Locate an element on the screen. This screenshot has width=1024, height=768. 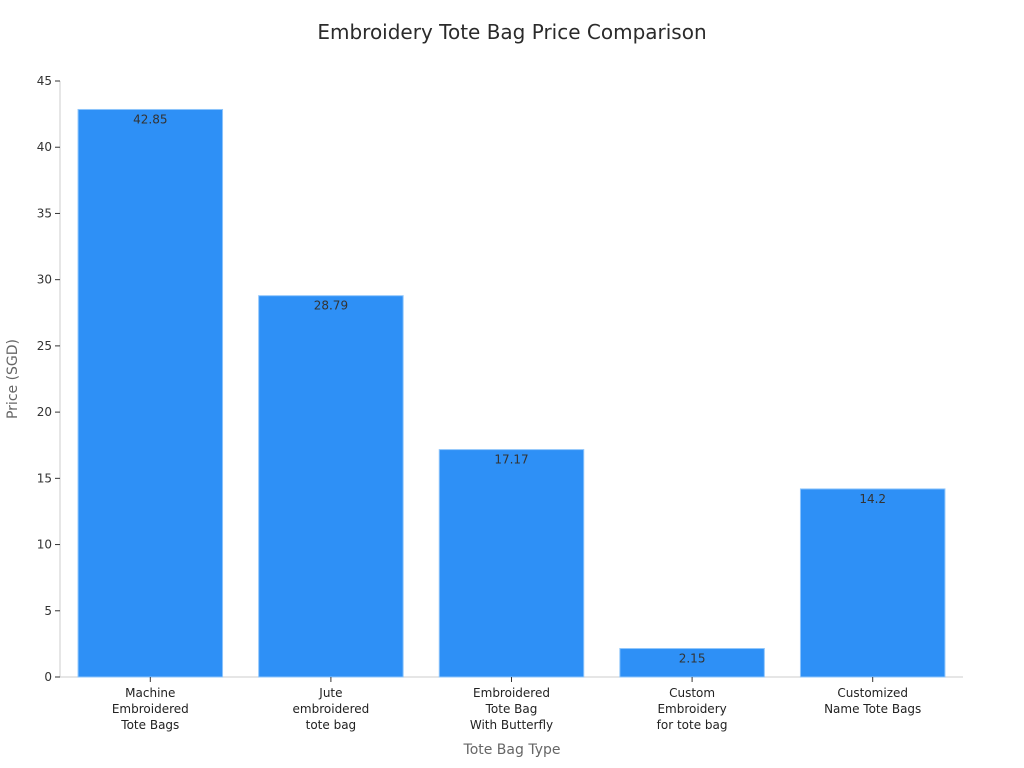
x-tick-label-line: With Butterfly is located at coordinates (511, 725).